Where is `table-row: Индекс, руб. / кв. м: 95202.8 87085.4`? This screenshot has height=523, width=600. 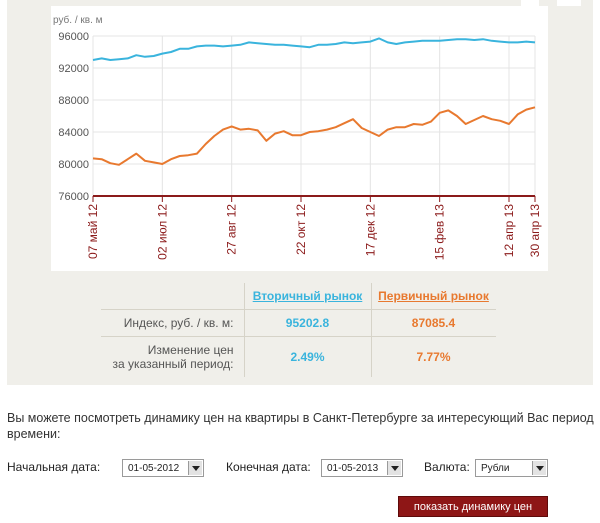
table-row: Индекс, руб. / кв. м: 95202.8 87085.4 is located at coordinates (298, 323).